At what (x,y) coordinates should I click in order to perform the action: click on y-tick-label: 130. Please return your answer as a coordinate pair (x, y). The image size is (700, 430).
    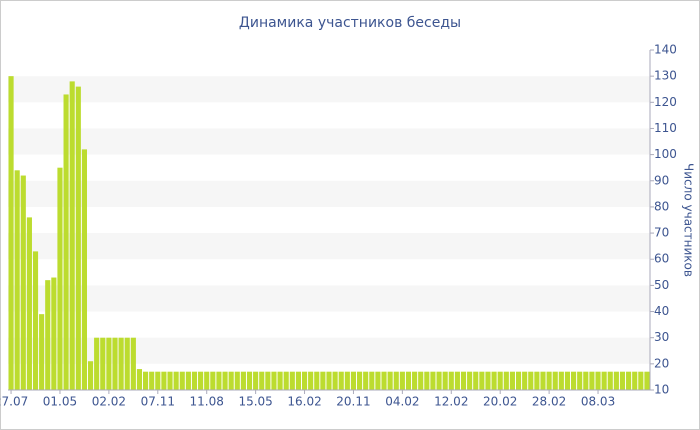
    Looking at the image, I should click on (665, 76).